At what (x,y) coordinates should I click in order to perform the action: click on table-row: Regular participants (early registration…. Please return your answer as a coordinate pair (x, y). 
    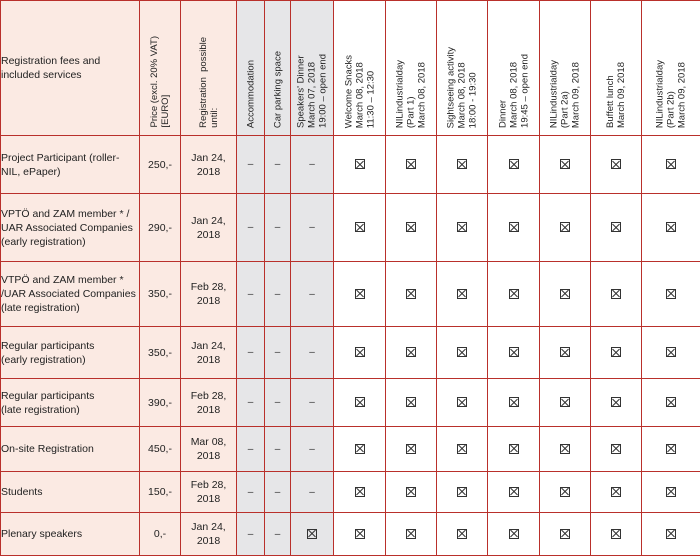
    Looking at the image, I should click on (350, 353).